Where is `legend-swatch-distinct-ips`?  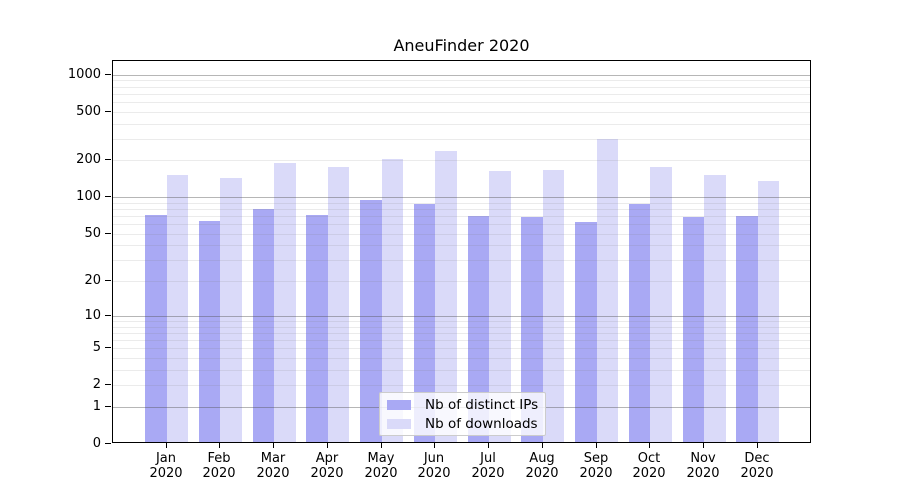
legend-swatch-distinct-ips is located at coordinates (399, 404).